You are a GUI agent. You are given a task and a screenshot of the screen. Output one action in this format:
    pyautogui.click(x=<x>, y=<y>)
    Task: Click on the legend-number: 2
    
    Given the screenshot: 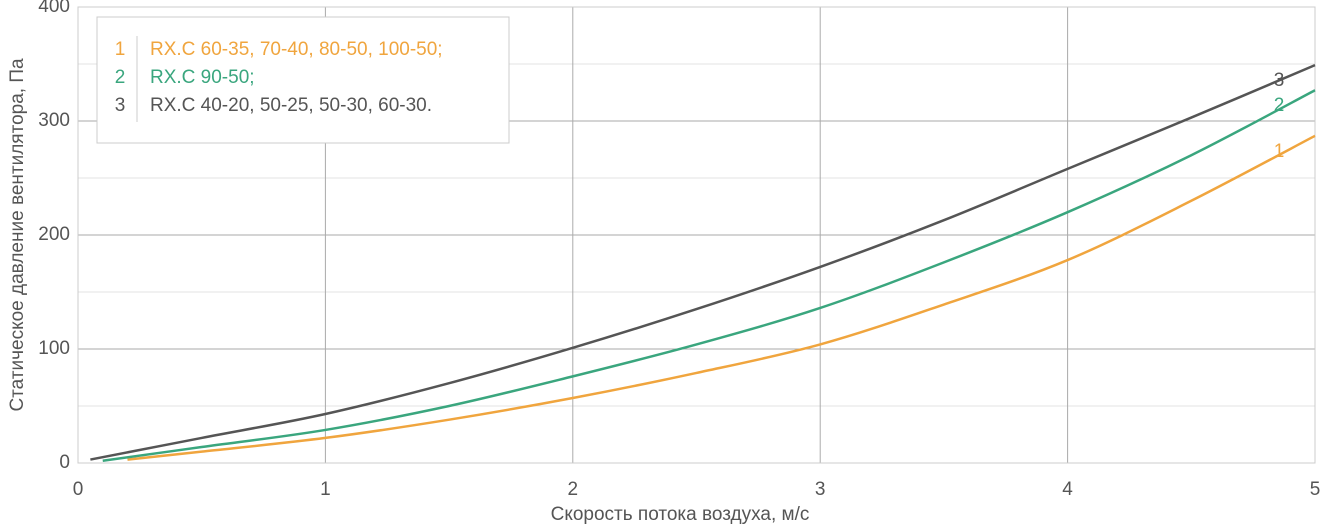 What is the action you would take?
    pyautogui.click(x=120, y=77)
    